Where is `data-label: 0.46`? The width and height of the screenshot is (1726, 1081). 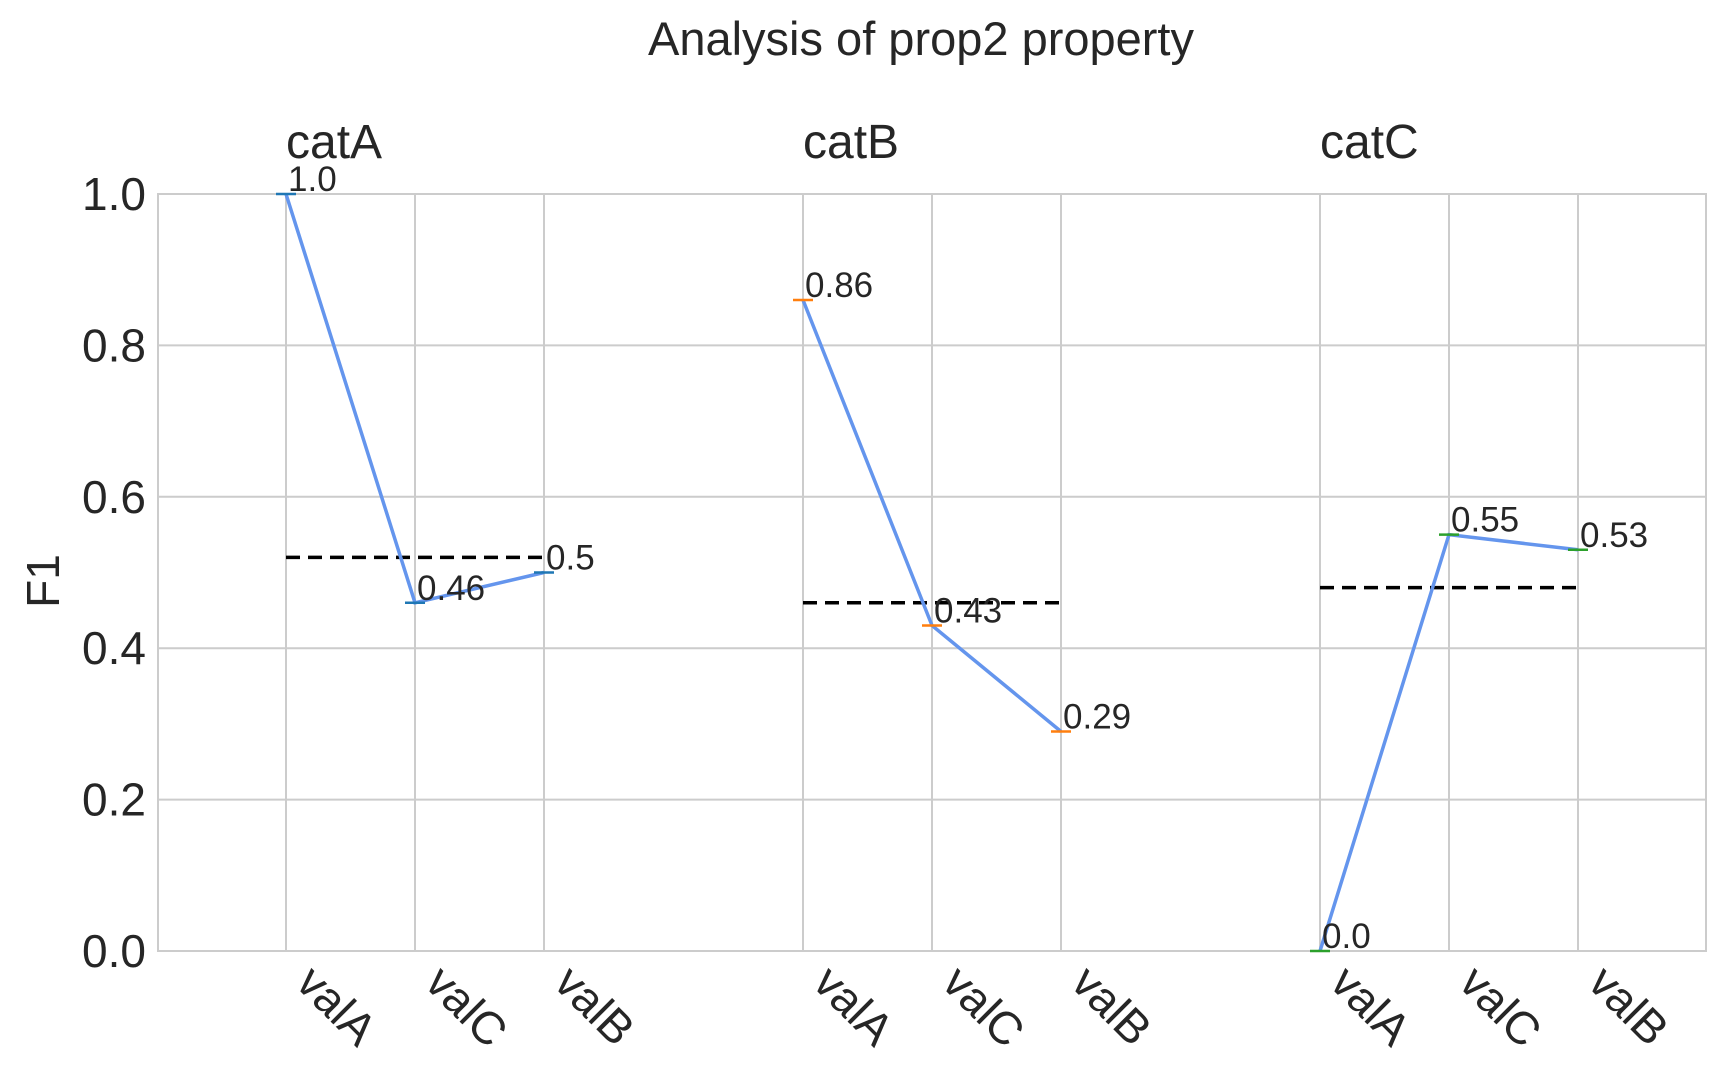 data-label: 0.46 is located at coordinates (451, 588).